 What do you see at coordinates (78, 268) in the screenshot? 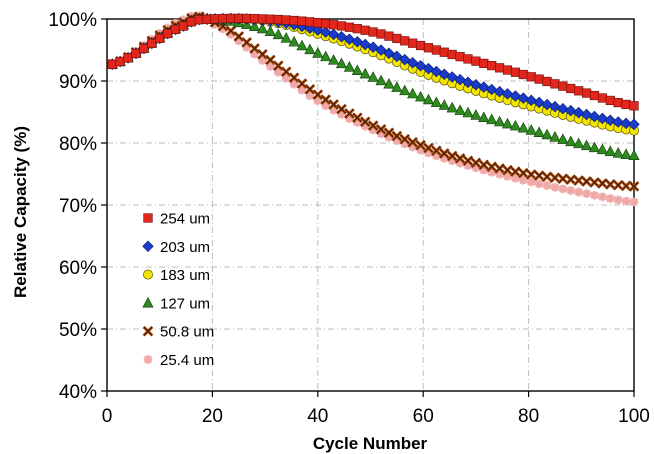
I see `y-tick-label: 60%` at bounding box center [78, 268].